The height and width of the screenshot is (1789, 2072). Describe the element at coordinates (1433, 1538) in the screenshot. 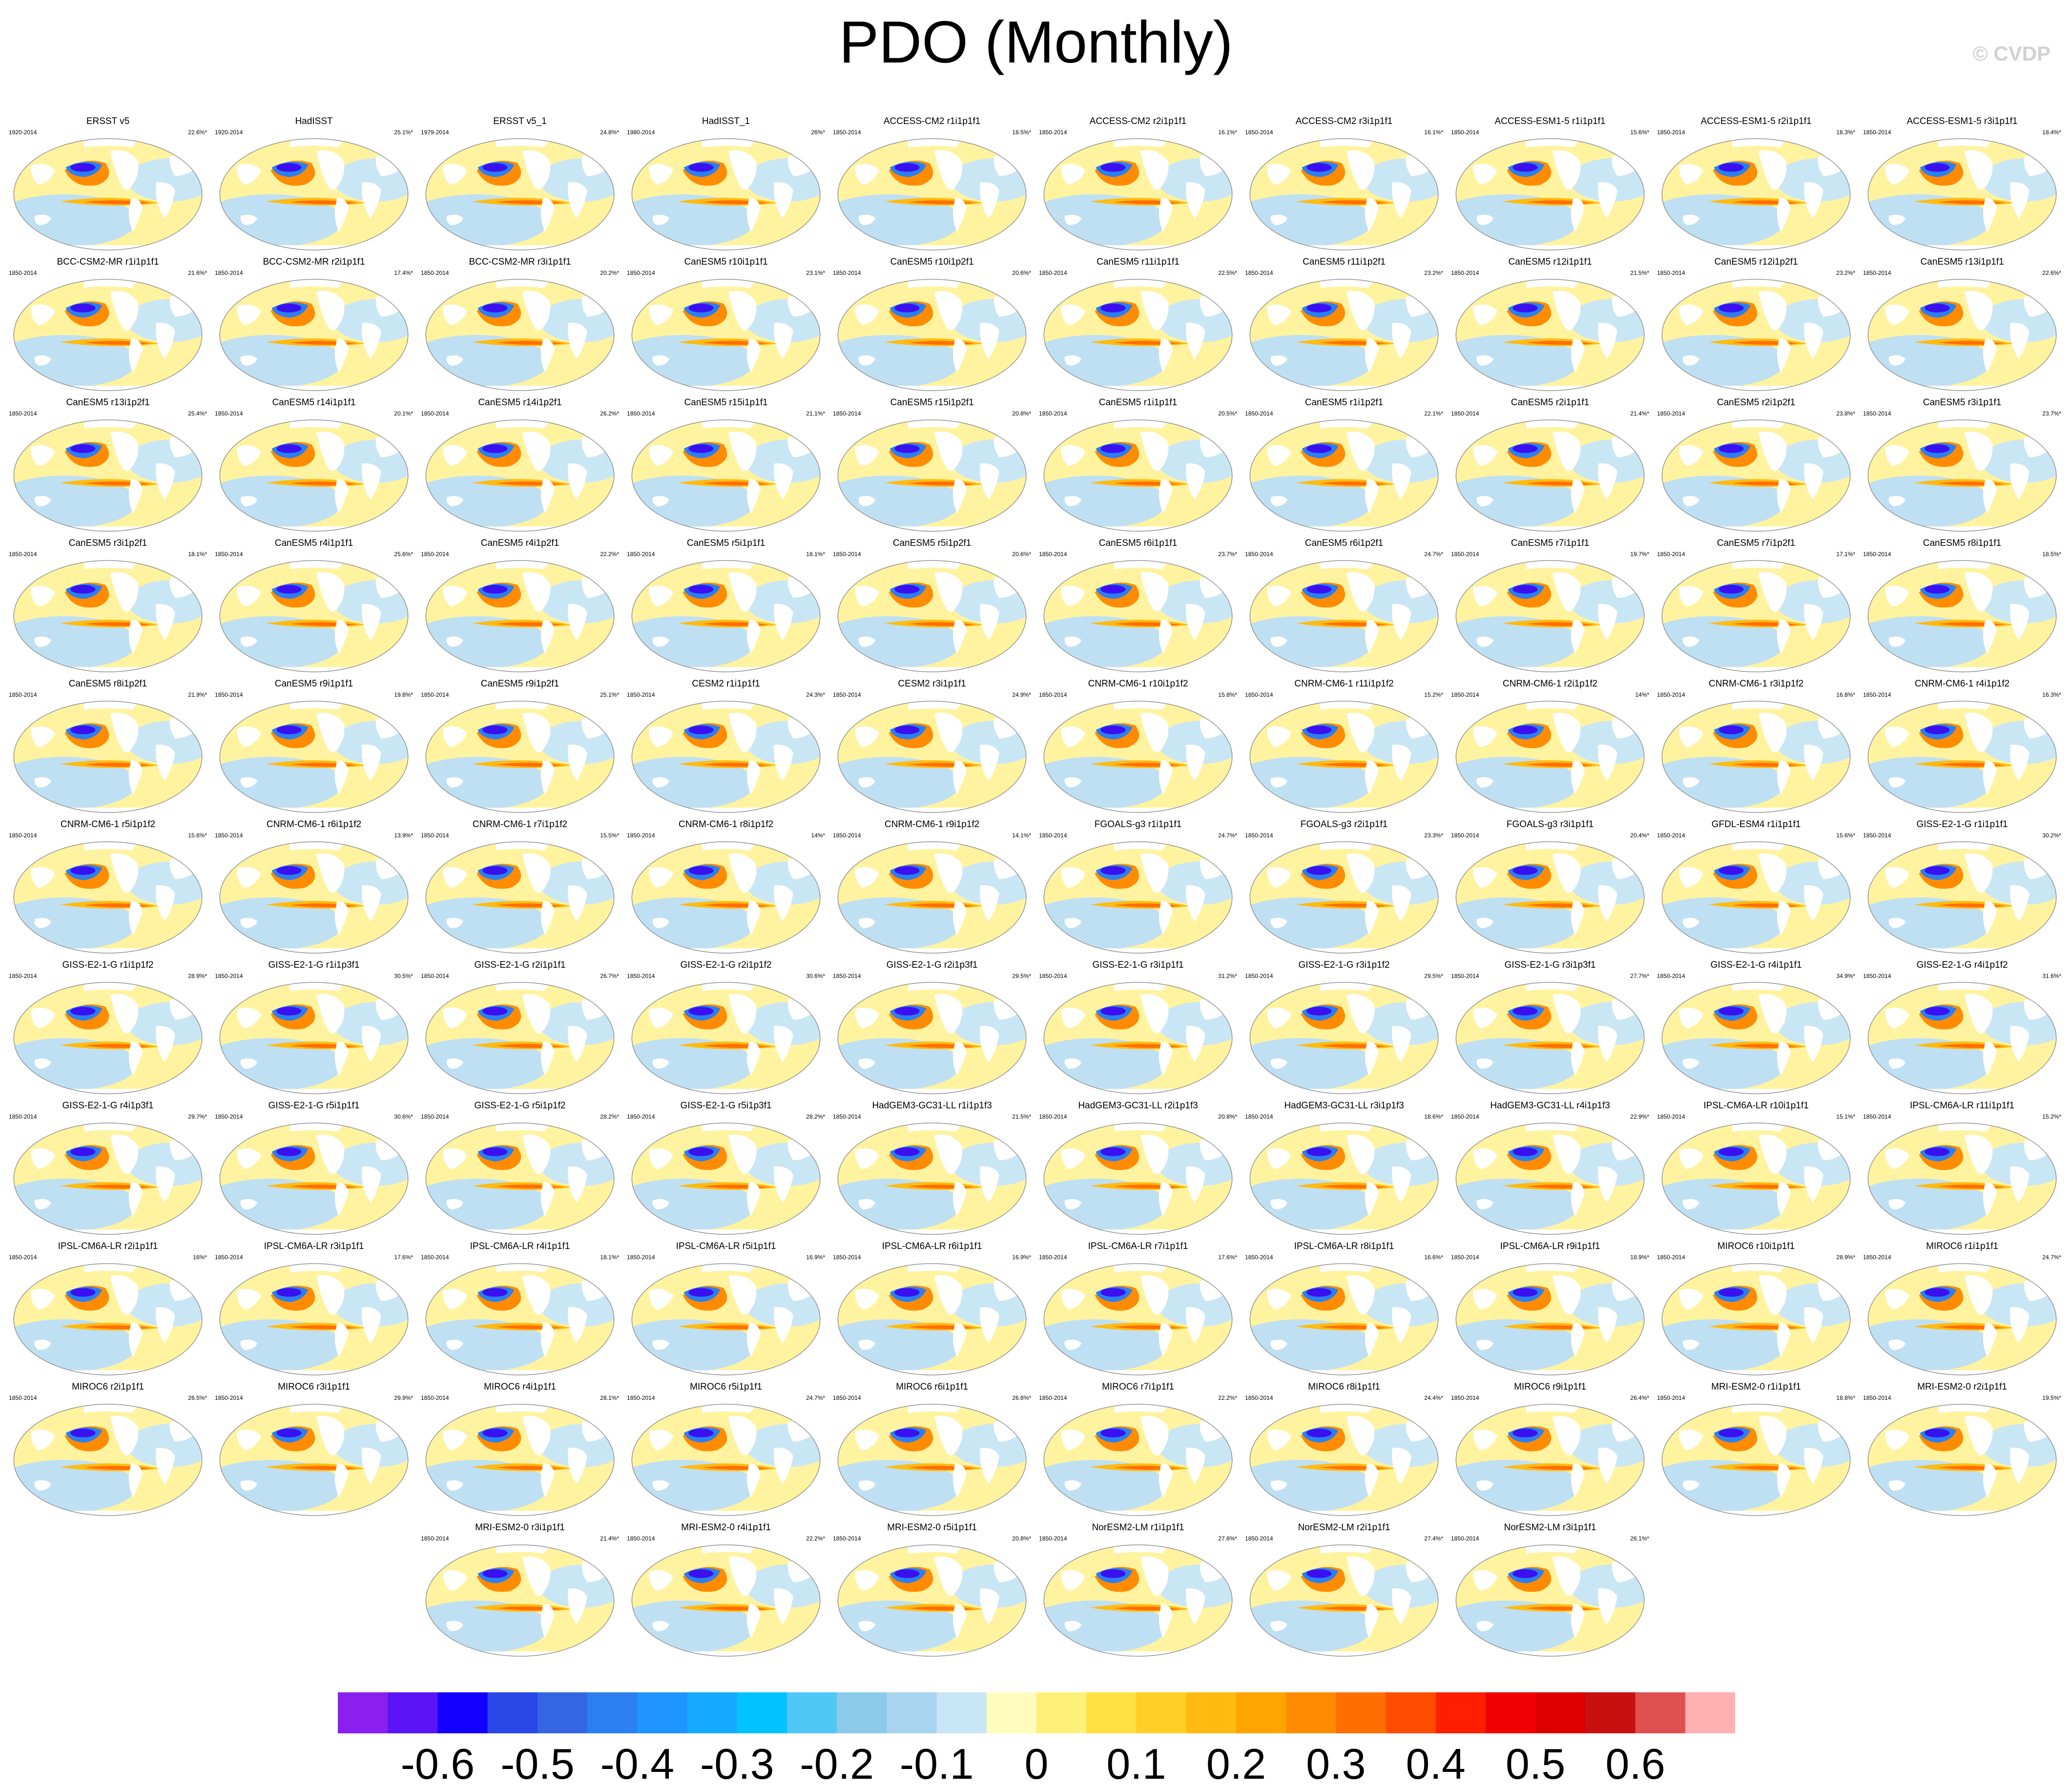

I see `panel-variance-pct: 27.4%*` at that location.